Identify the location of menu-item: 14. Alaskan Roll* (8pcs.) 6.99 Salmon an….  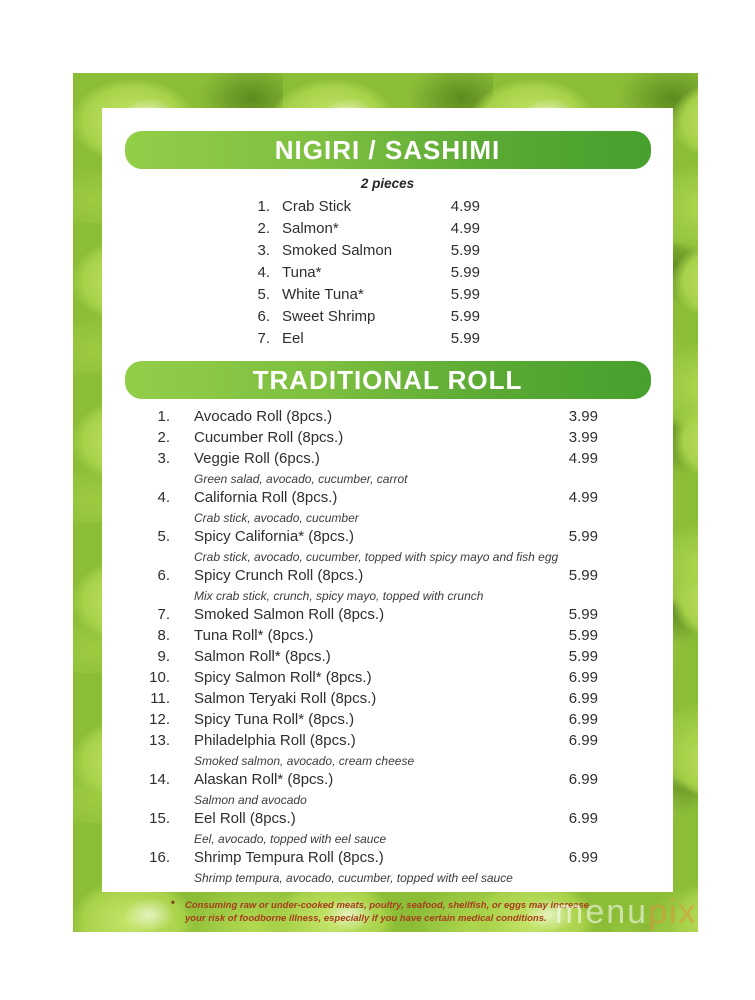
(387, 789).